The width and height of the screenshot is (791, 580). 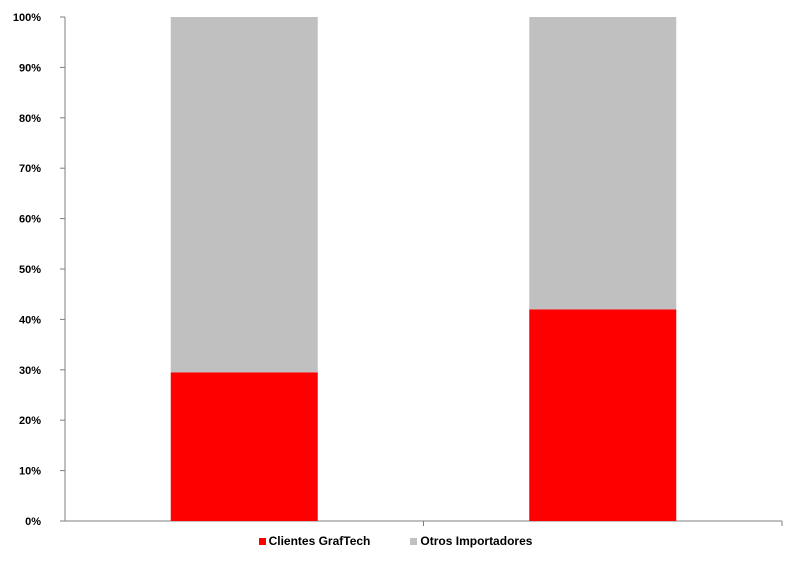 What do you see at coordinates (30, 270) in the screenshot?
I see `y-tick-label: 50%` at bounding box center [30, 270].